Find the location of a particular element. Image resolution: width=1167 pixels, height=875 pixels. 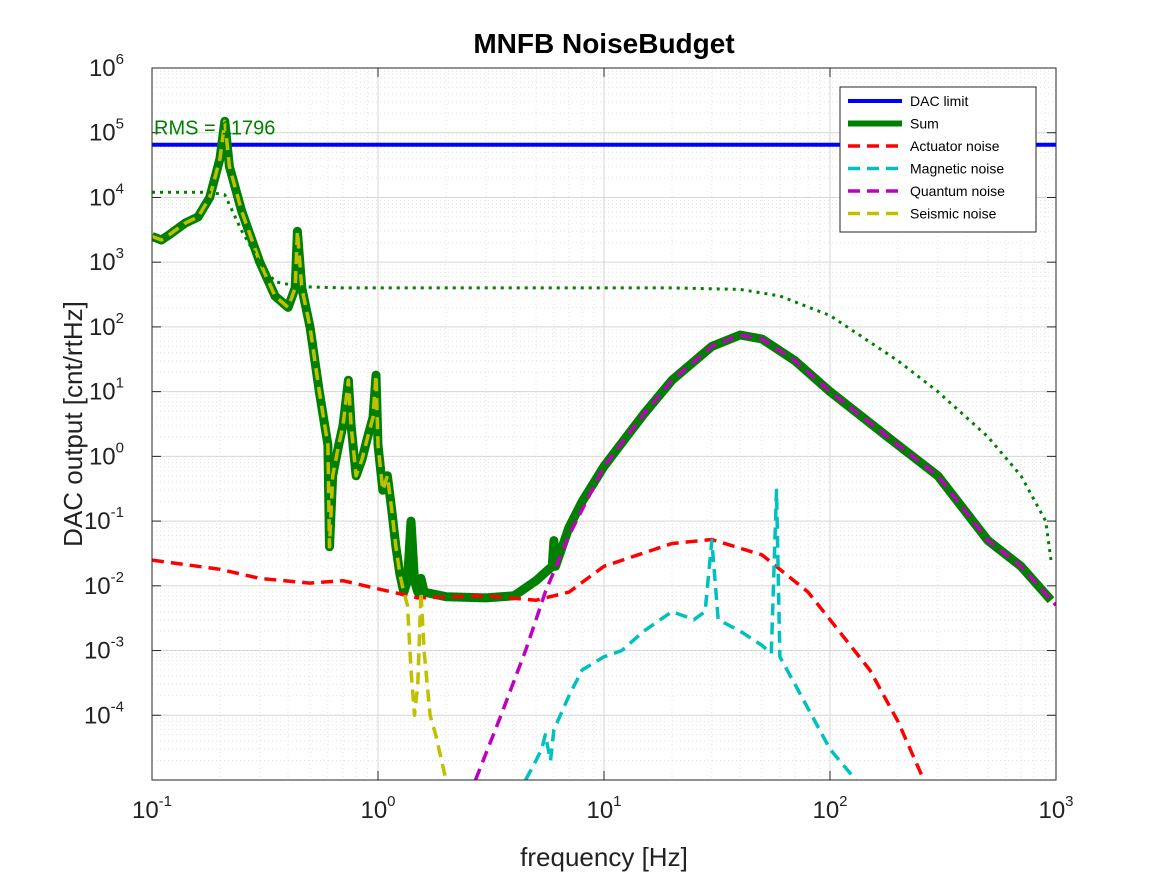

y-tick-label: 10⁻¹ is located at coordinates (104, 519).